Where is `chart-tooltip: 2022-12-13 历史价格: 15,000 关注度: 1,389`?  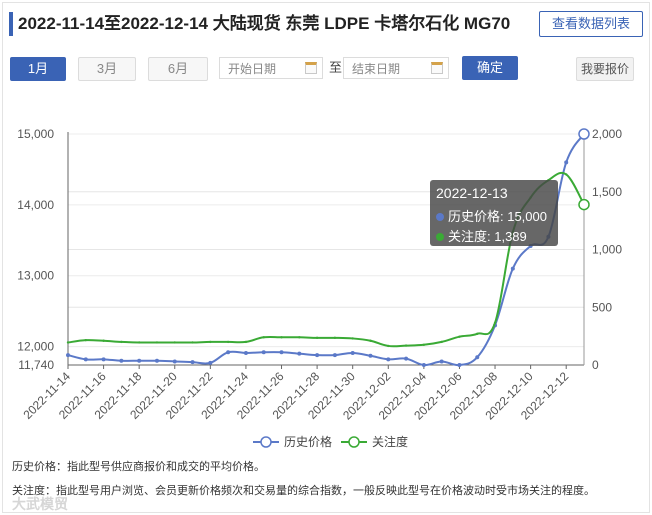 chart-tooltip: 2022-12-13 历史价格: 15,000 关注度: 1,389 is located at coordinates (494, 213).